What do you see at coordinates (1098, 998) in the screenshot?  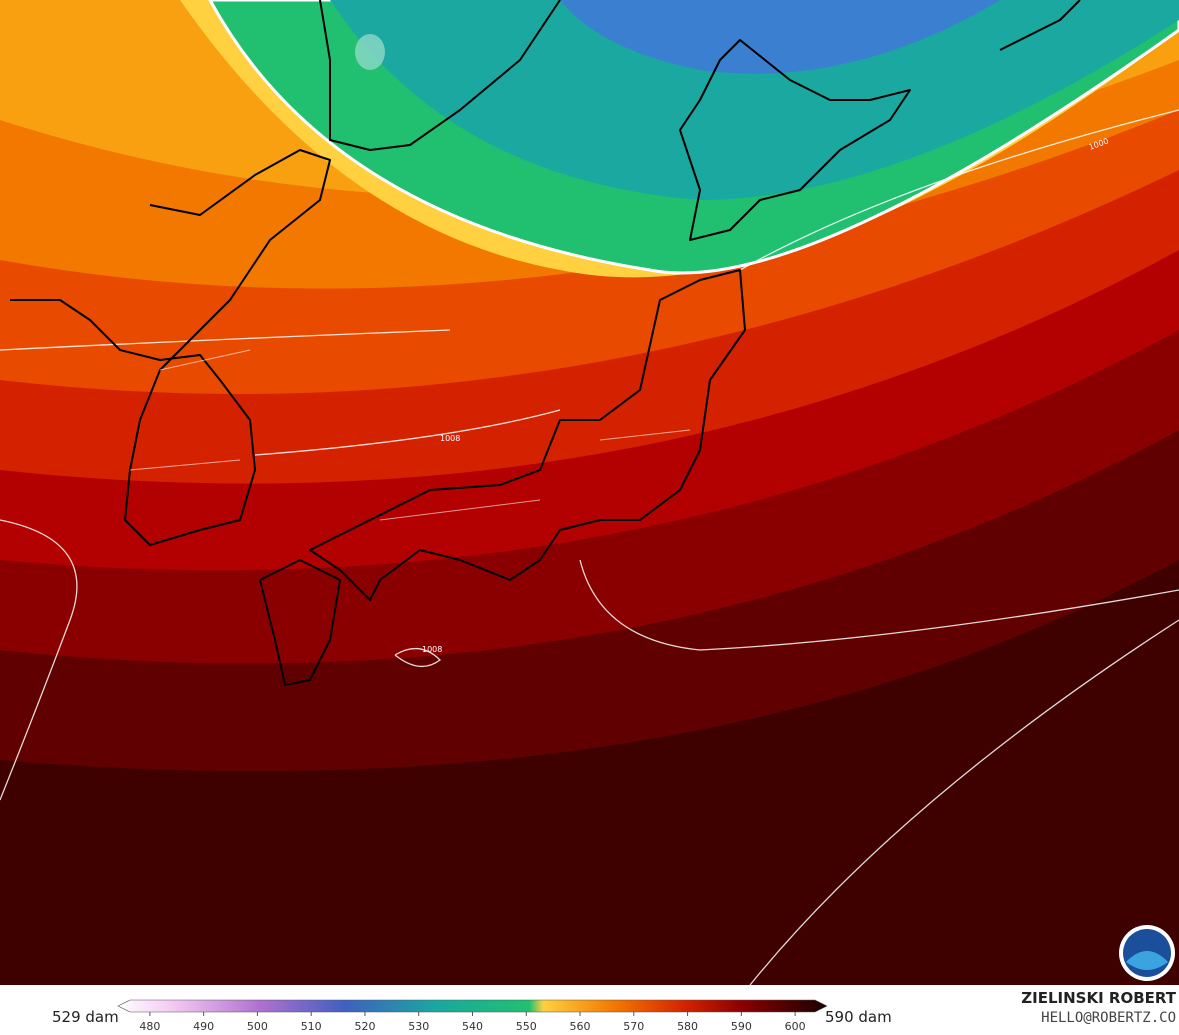 I see `credit-name: ZIELINSKI ROBERT` at bounding box center [1098, 998].